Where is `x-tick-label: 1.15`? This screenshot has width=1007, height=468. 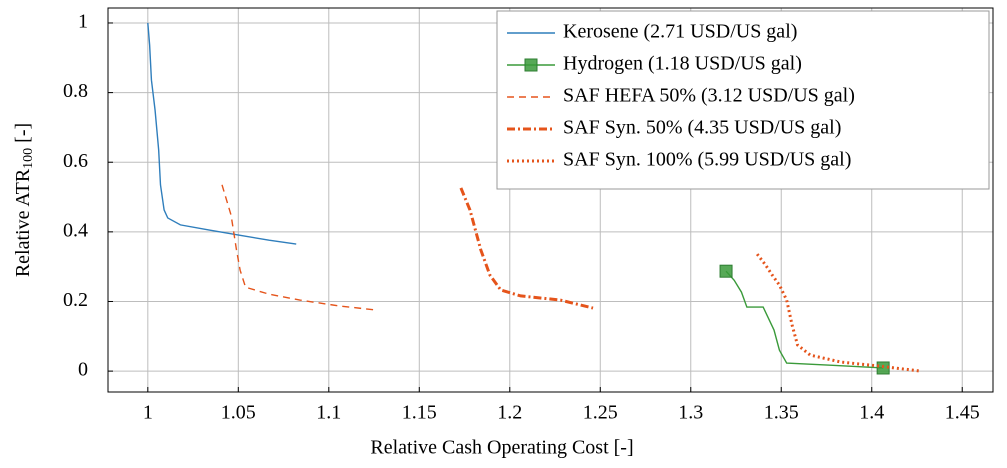
x-tick-label: 1.15 is located at coordinates (419, 413).